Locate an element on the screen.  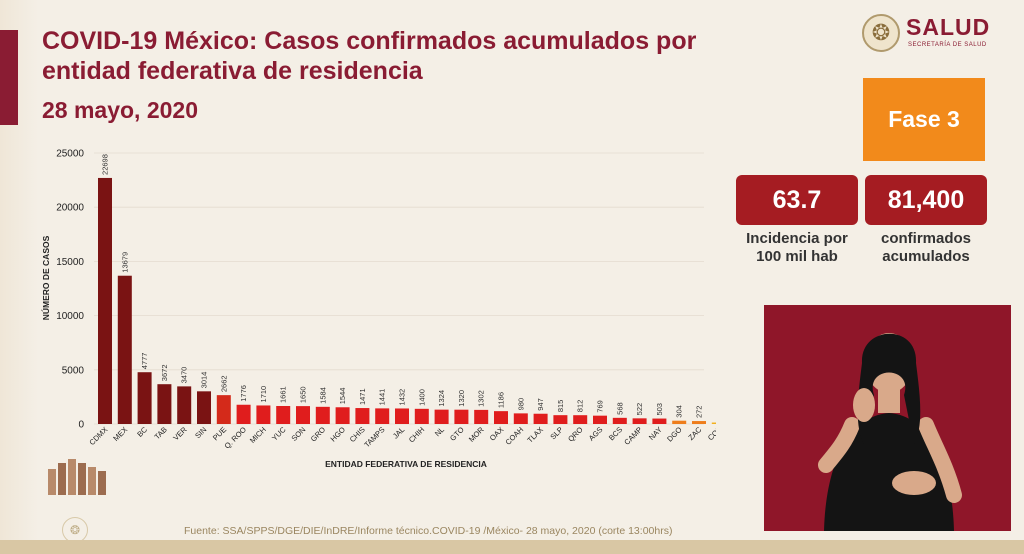
x-tick-label: JAL is located at coordinates (399, 433).